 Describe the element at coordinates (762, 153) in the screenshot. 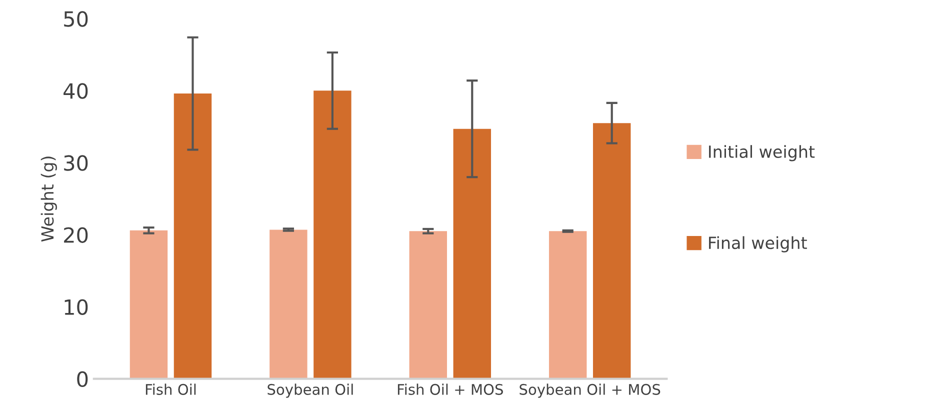

I see `legend-label: Initial weight` at that location.